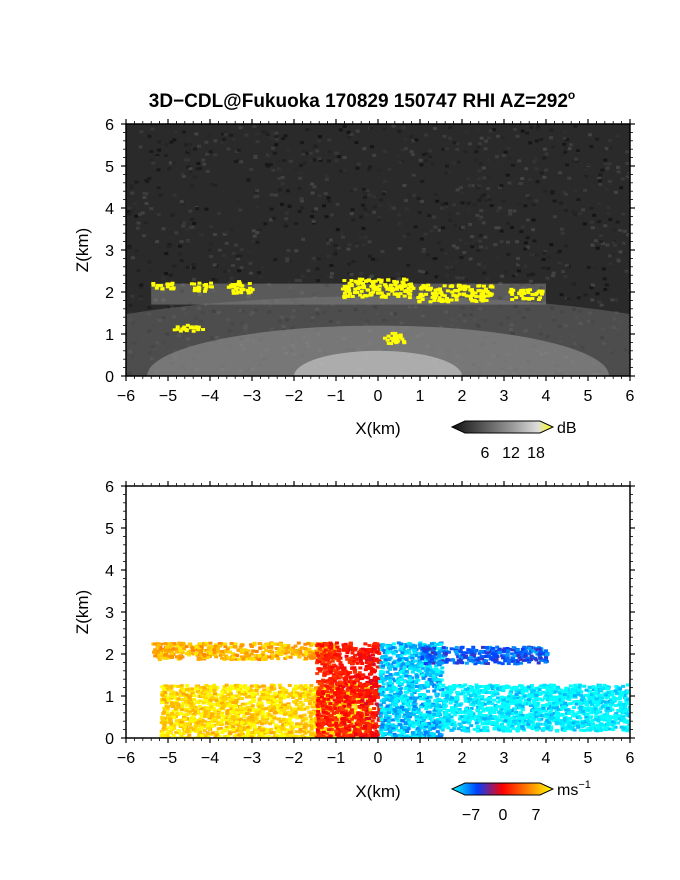 Image resolution: width=680 pixels, height=880 pixels. What do you see at coordinates (526, 294) in the screenshot?
I see `strong-echo` at bounding box center [526, 294].